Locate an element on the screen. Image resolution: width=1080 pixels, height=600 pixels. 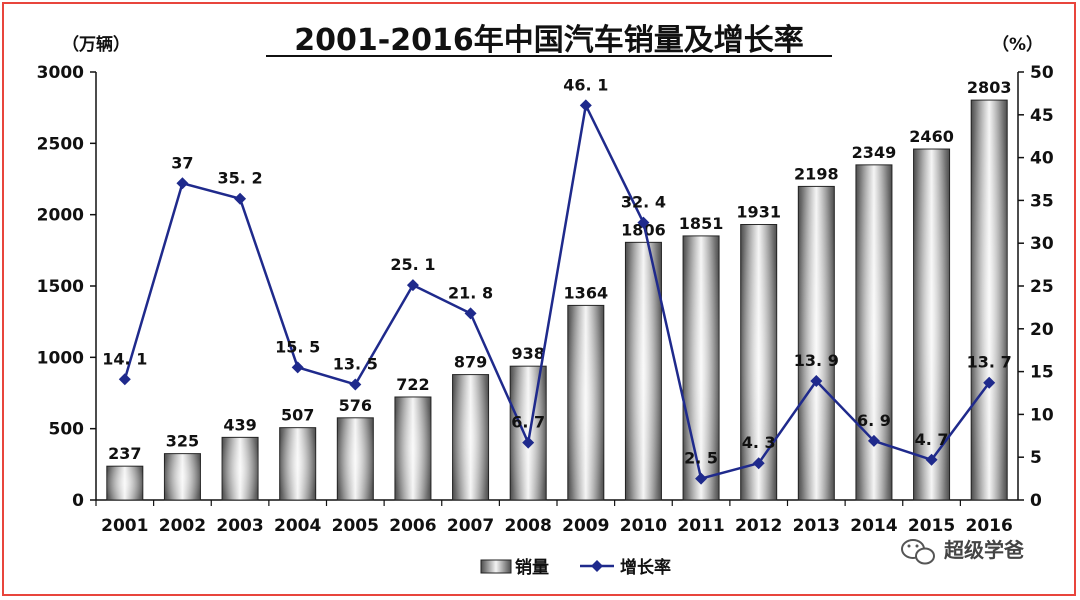
left-axis-unit: （万辆） is located at coordinates (96, 44).